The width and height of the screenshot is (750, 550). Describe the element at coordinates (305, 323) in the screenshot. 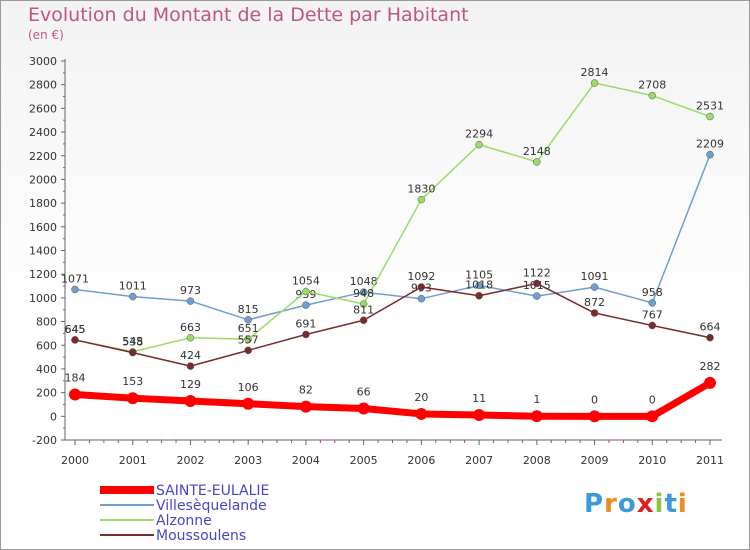

I see `data-label-moussoulens: 691` at that location.